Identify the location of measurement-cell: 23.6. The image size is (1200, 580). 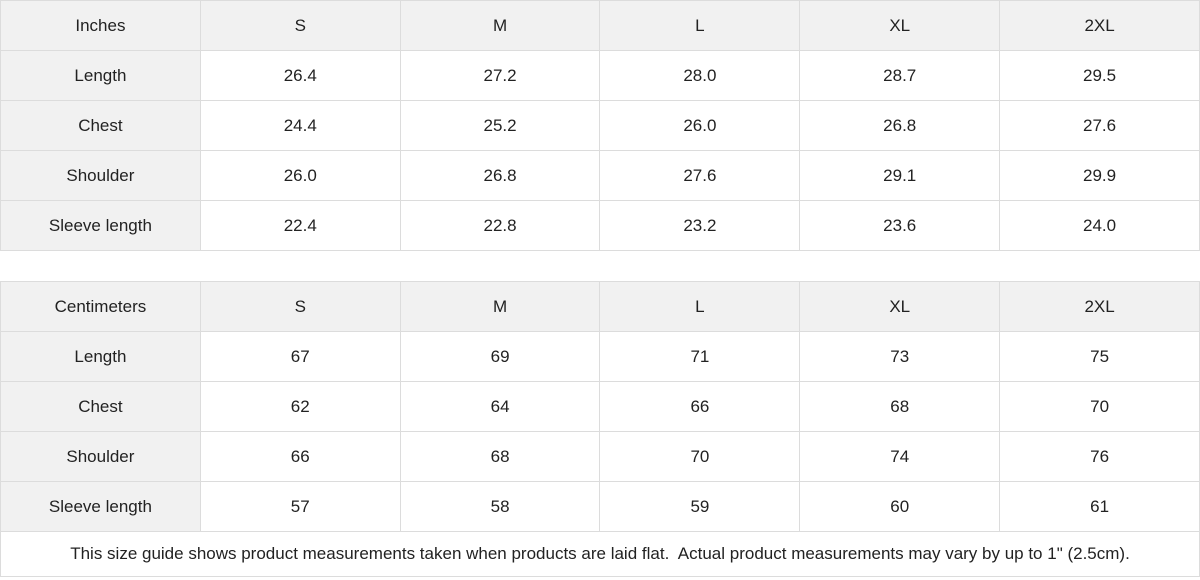
(900, 225).